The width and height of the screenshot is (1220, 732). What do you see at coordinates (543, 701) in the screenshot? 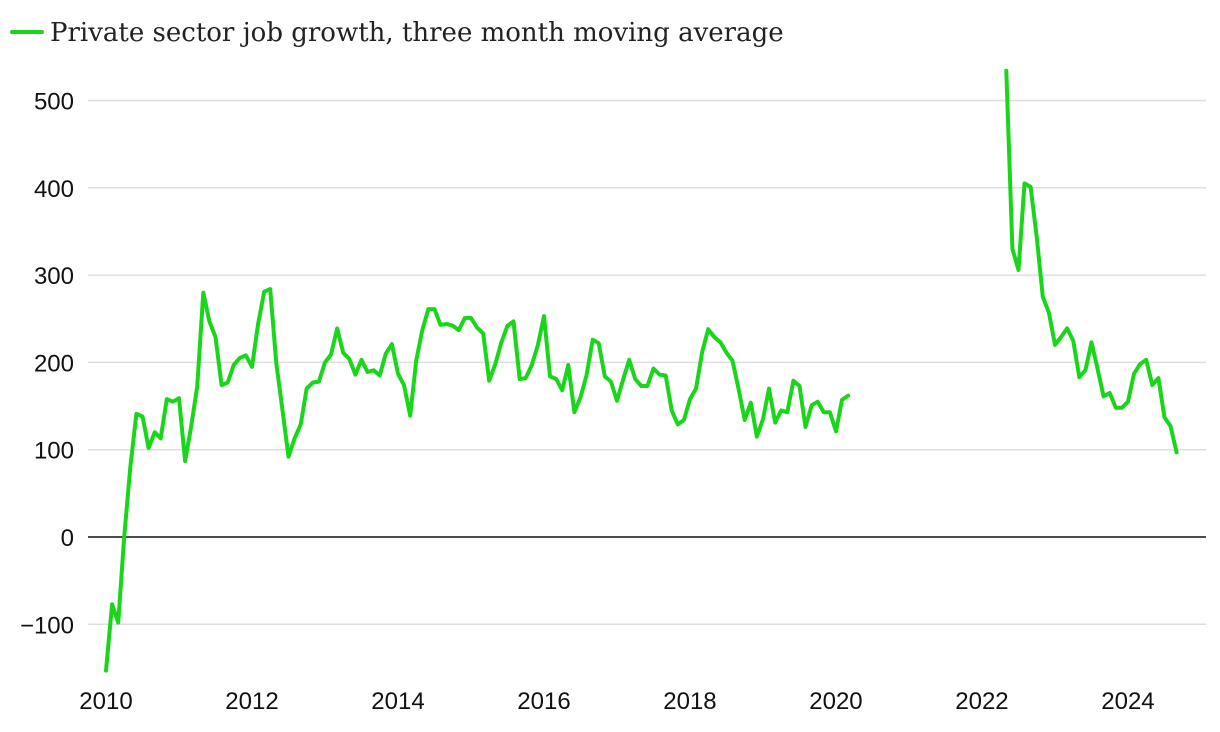
I see `x-tick-label: 2016` at bounding box center [543, 701].